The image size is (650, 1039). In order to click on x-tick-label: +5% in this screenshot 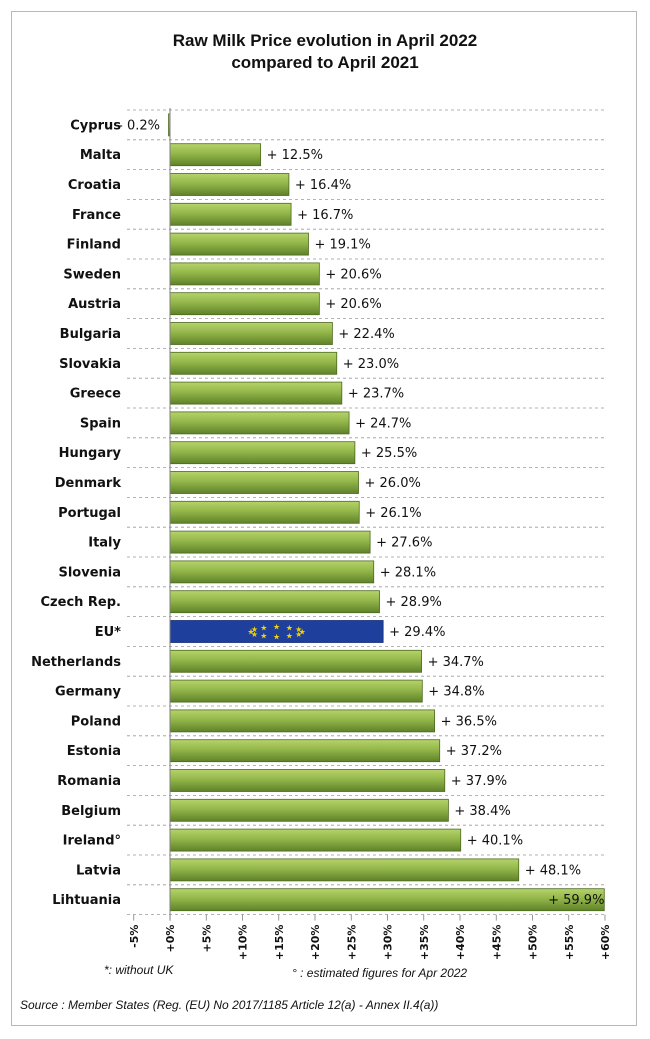, I will do `click(206, 939)`.